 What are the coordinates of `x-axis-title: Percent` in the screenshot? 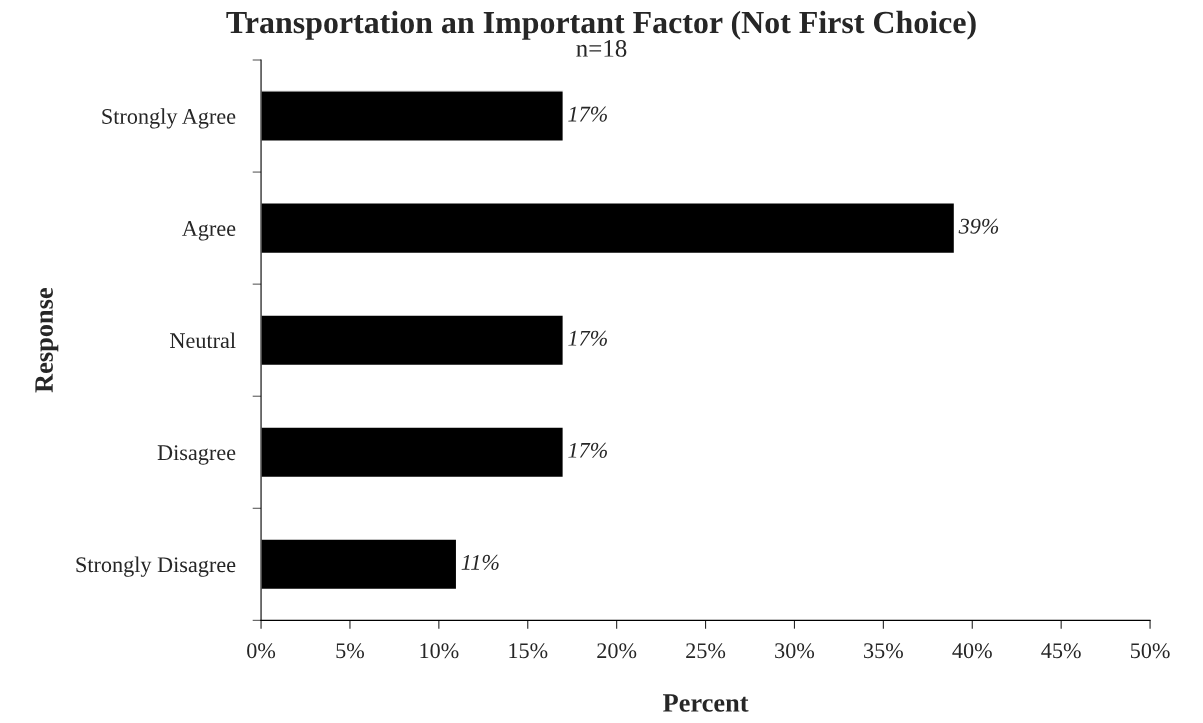 It's located at (706, 703).